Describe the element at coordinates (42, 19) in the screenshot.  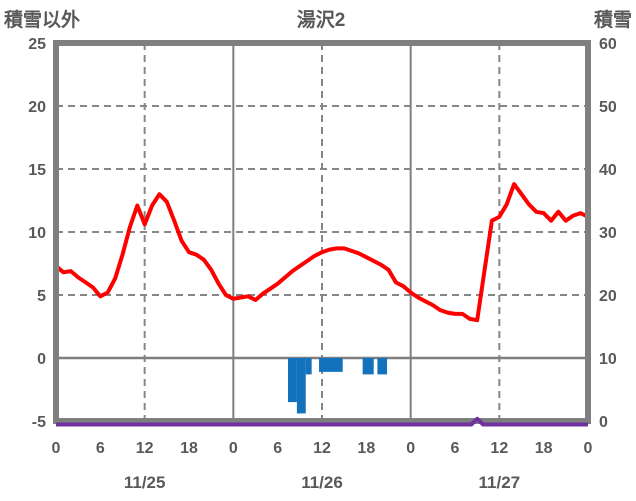
I see `left-axis-title: 積雪以外` at that location.